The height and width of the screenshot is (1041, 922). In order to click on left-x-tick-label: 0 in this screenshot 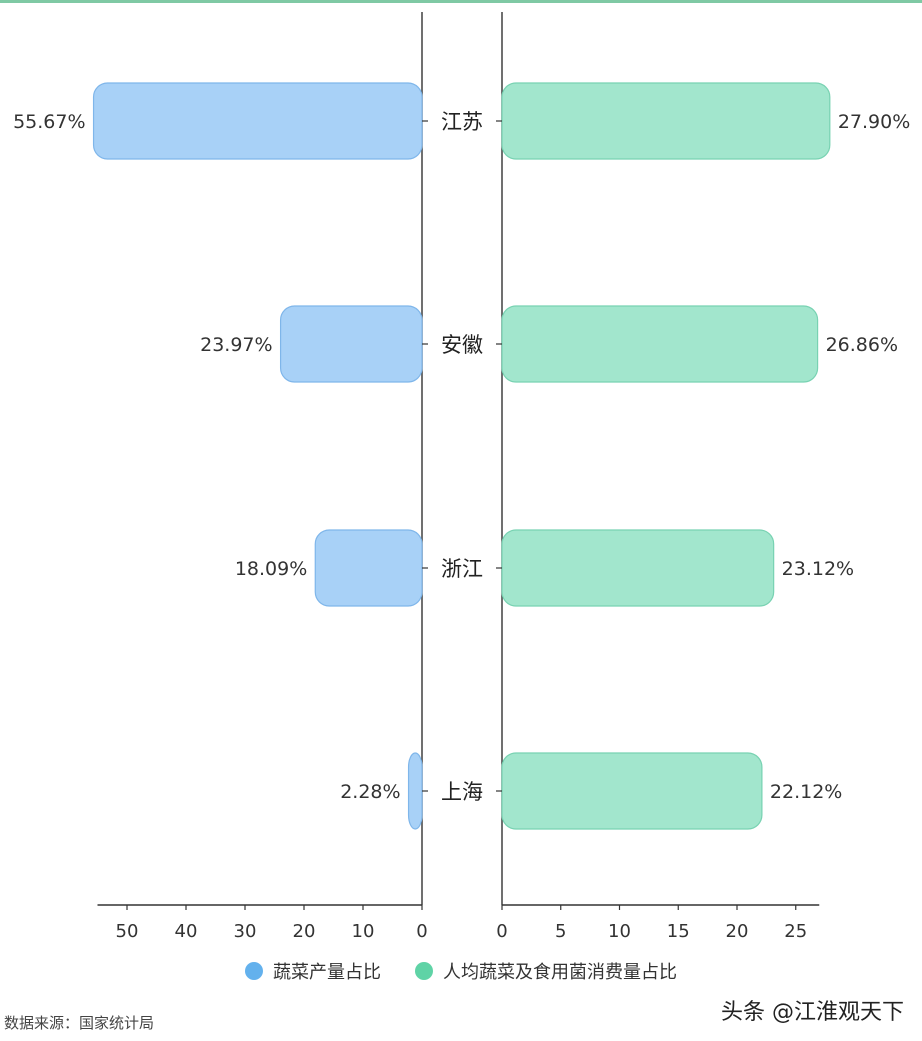, I will do `click(421, 931)`.